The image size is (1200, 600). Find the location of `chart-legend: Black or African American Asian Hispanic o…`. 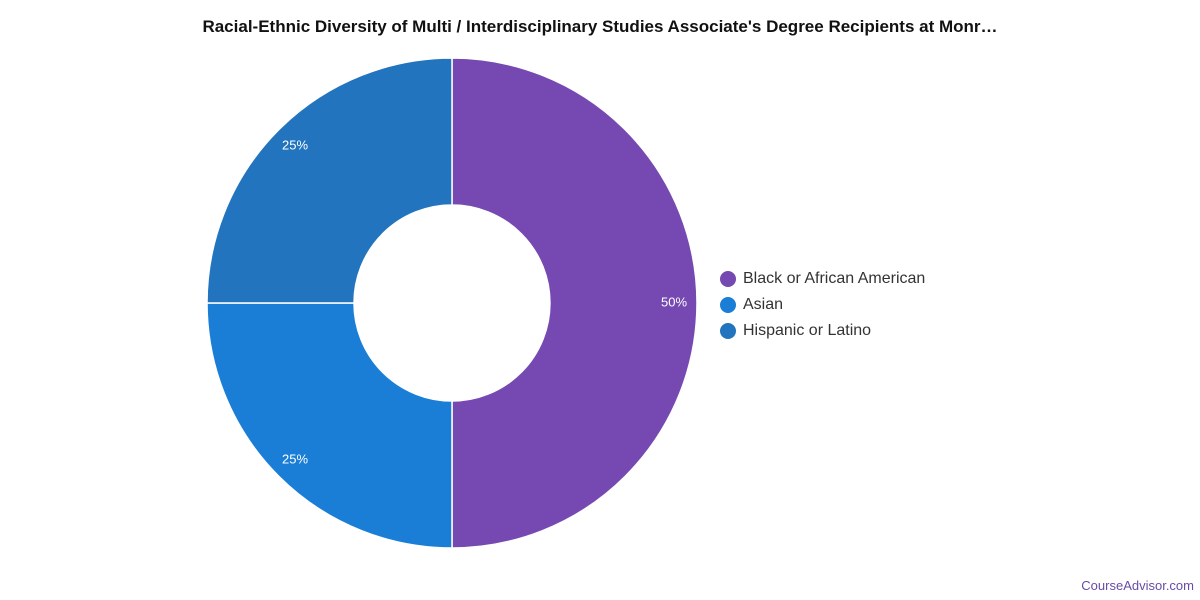

chart-legend: Black or African American Asian Hispanic o… is located at coordinates (822, 305).